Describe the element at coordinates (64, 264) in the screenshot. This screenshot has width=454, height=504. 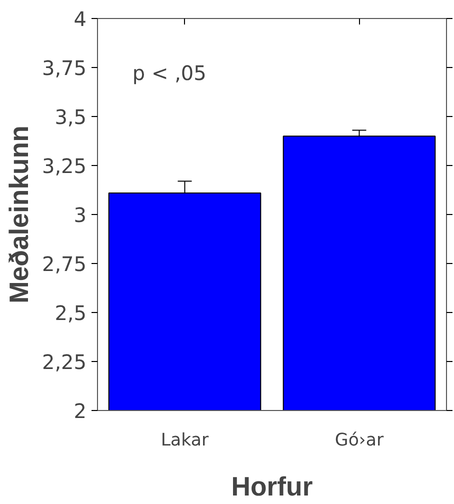
I see `y-tick-label: 2,75` at that location.